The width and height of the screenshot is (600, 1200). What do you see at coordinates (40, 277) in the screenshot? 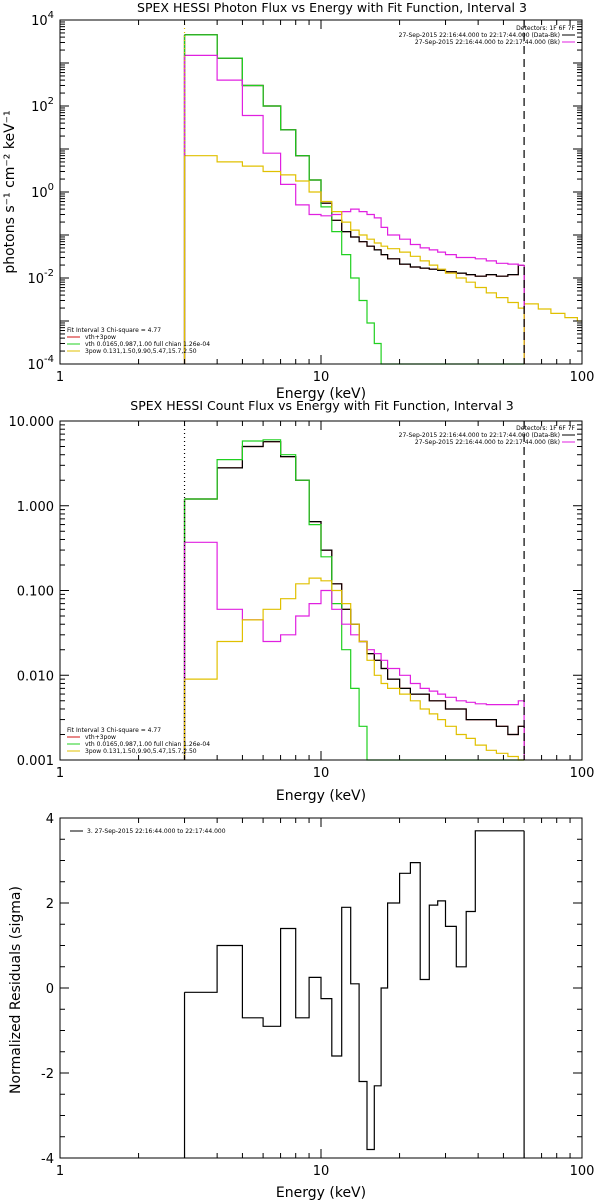
I see `y-tick-label: 10⁻²` at bounding box center [40, 277].